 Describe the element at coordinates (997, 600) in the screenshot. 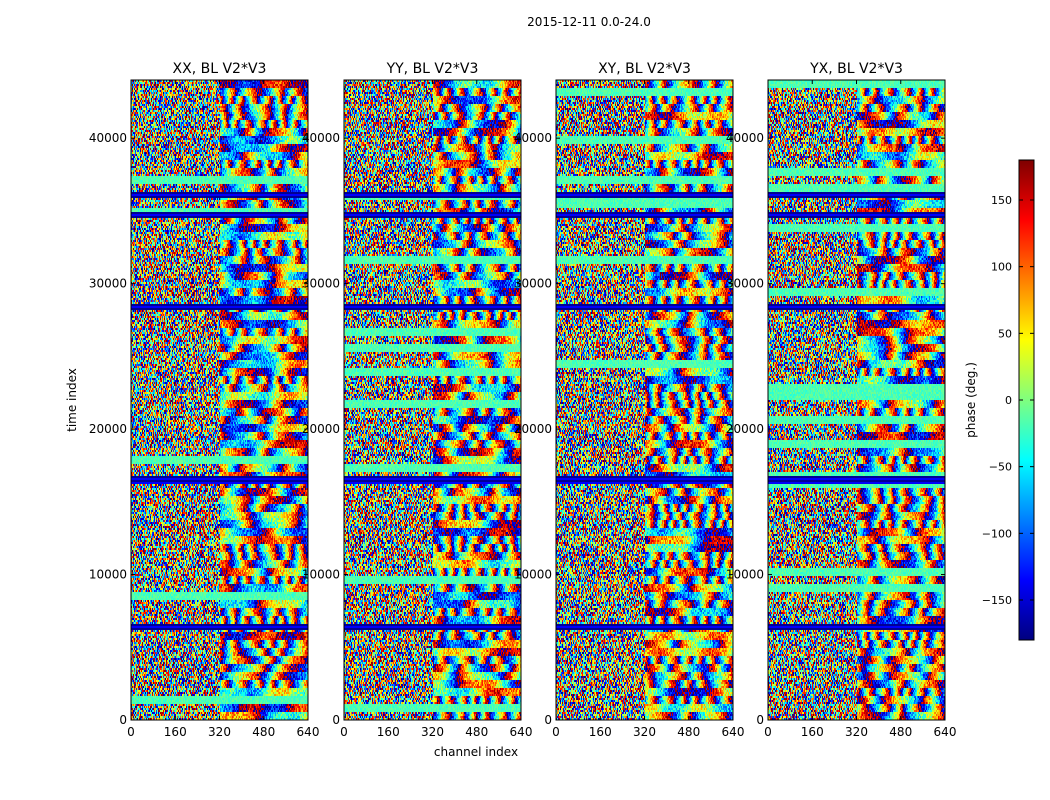

I see `colorbar-tick-label: −150` at that location.